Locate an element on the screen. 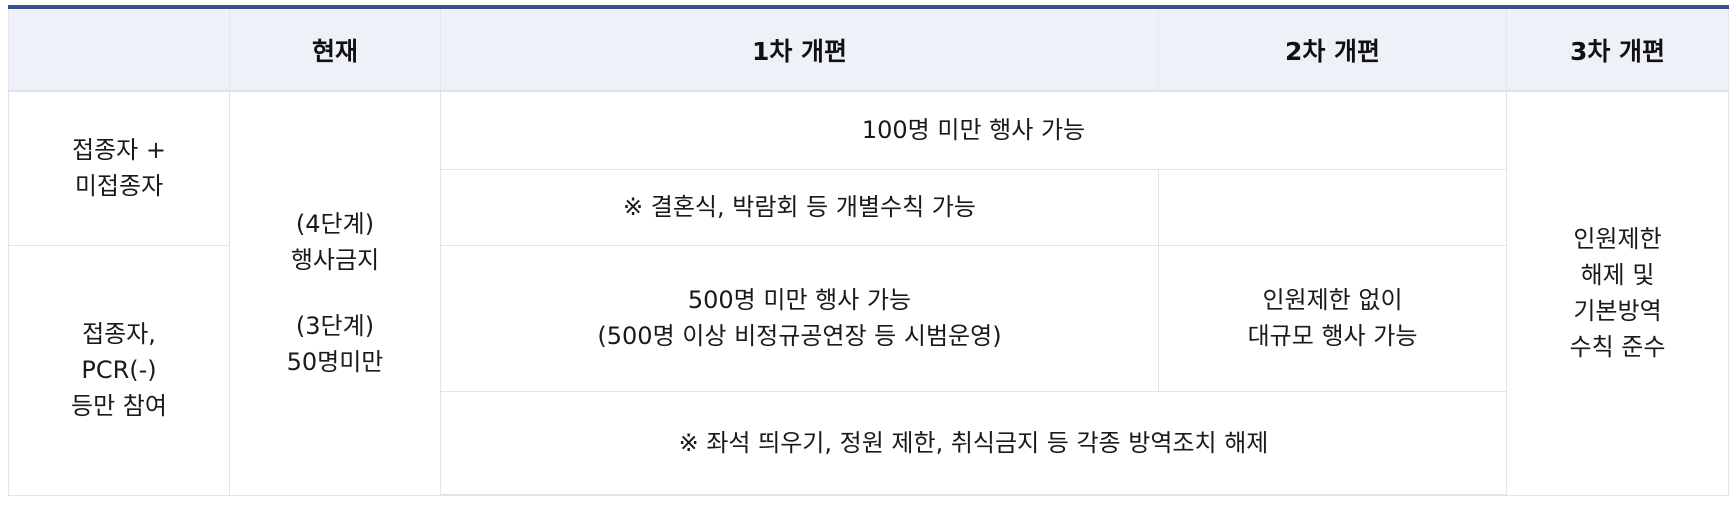  third-line: 수칙 준수 is located at coordinates (1617, 347).